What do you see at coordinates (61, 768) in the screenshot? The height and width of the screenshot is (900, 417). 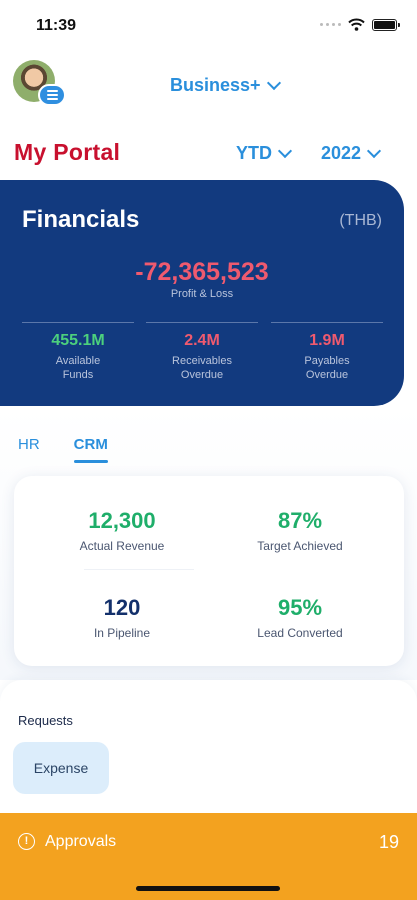 I see `expense-button: Expense` at bounding box center [61, 768].